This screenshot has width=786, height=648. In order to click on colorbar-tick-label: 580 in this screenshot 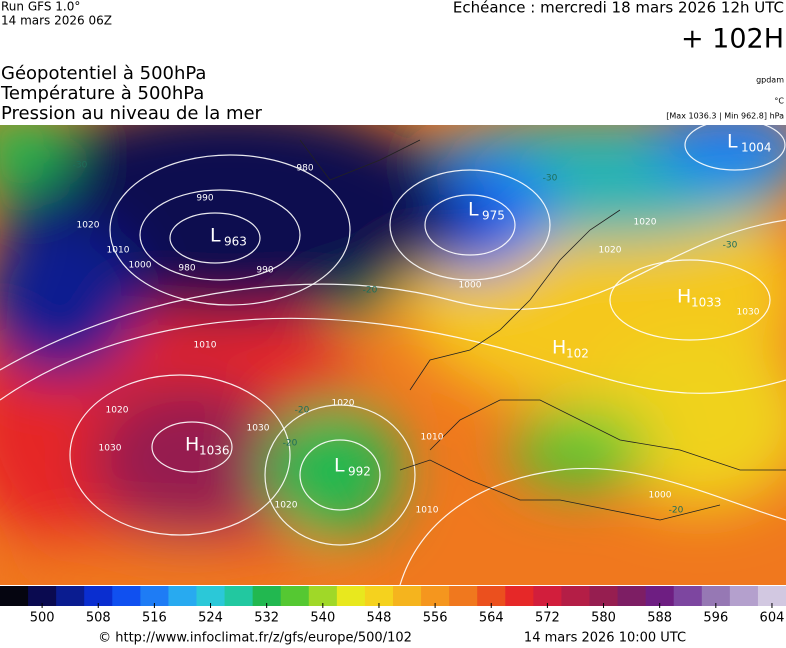, I will do `click(603, 618)`.